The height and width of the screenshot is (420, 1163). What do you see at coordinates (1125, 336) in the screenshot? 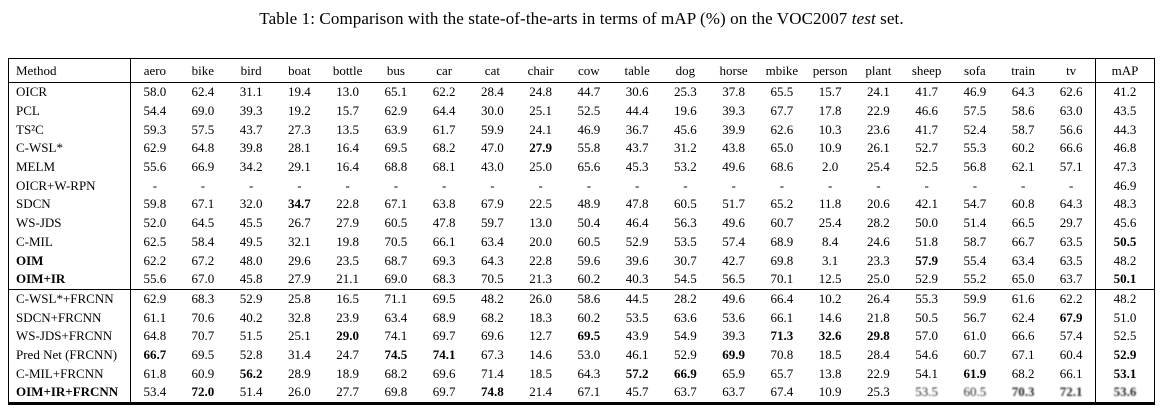
I see `map-cell: 52.5` at bounding box center [1125, 336].